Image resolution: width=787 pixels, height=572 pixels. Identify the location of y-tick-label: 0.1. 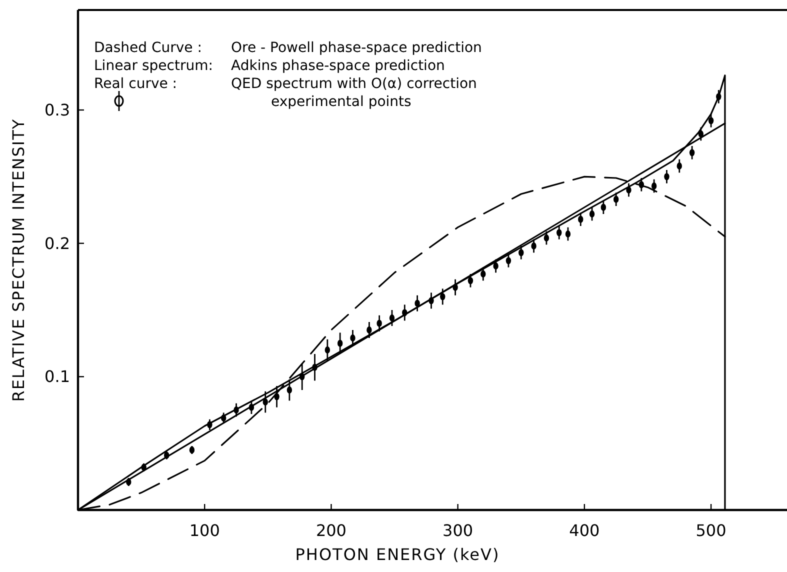
(57, 376).